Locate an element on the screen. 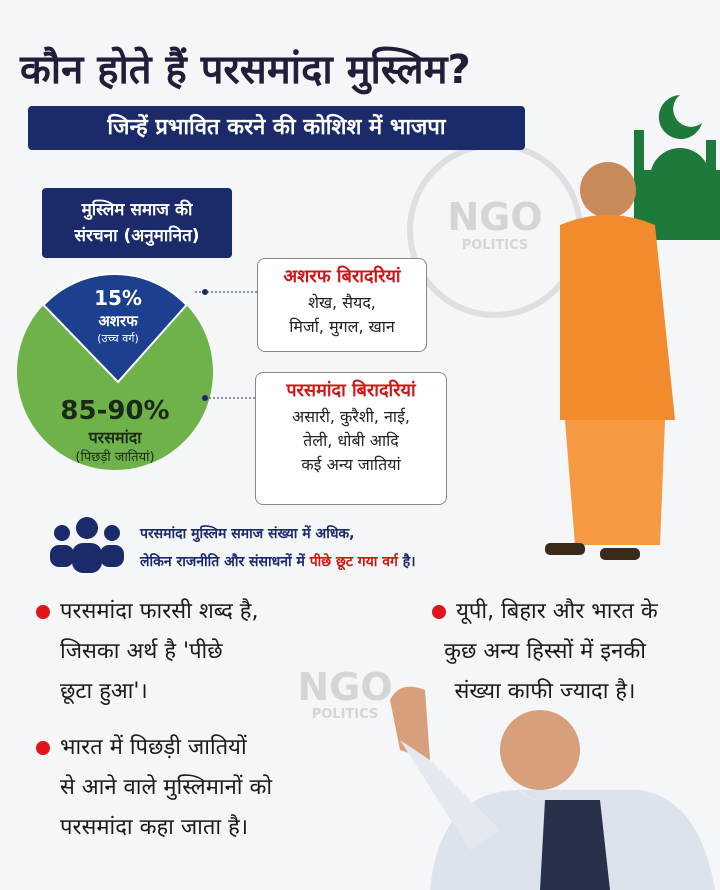 The width and height of the screenshot is (720, 890). segment-minor: 15% अशरफ (उच्च वर्ग) is located at coordinates (118, 316).